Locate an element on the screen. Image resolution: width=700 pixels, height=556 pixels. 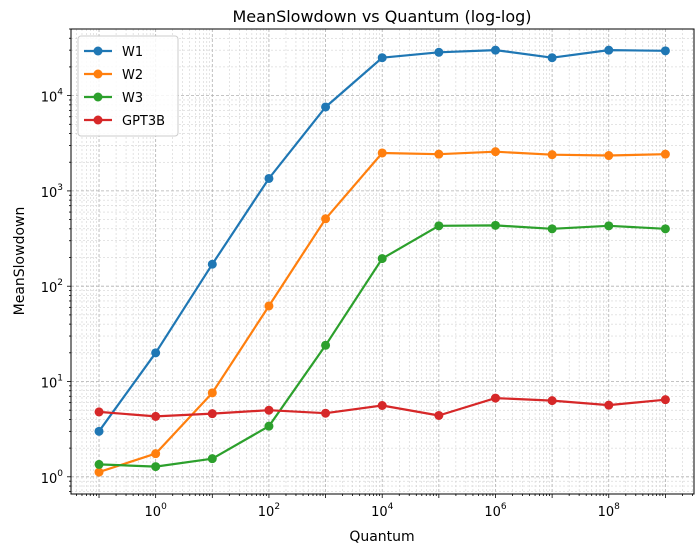
legend-label-gpt3b: GPT3B is located at coordinates (143, 121).